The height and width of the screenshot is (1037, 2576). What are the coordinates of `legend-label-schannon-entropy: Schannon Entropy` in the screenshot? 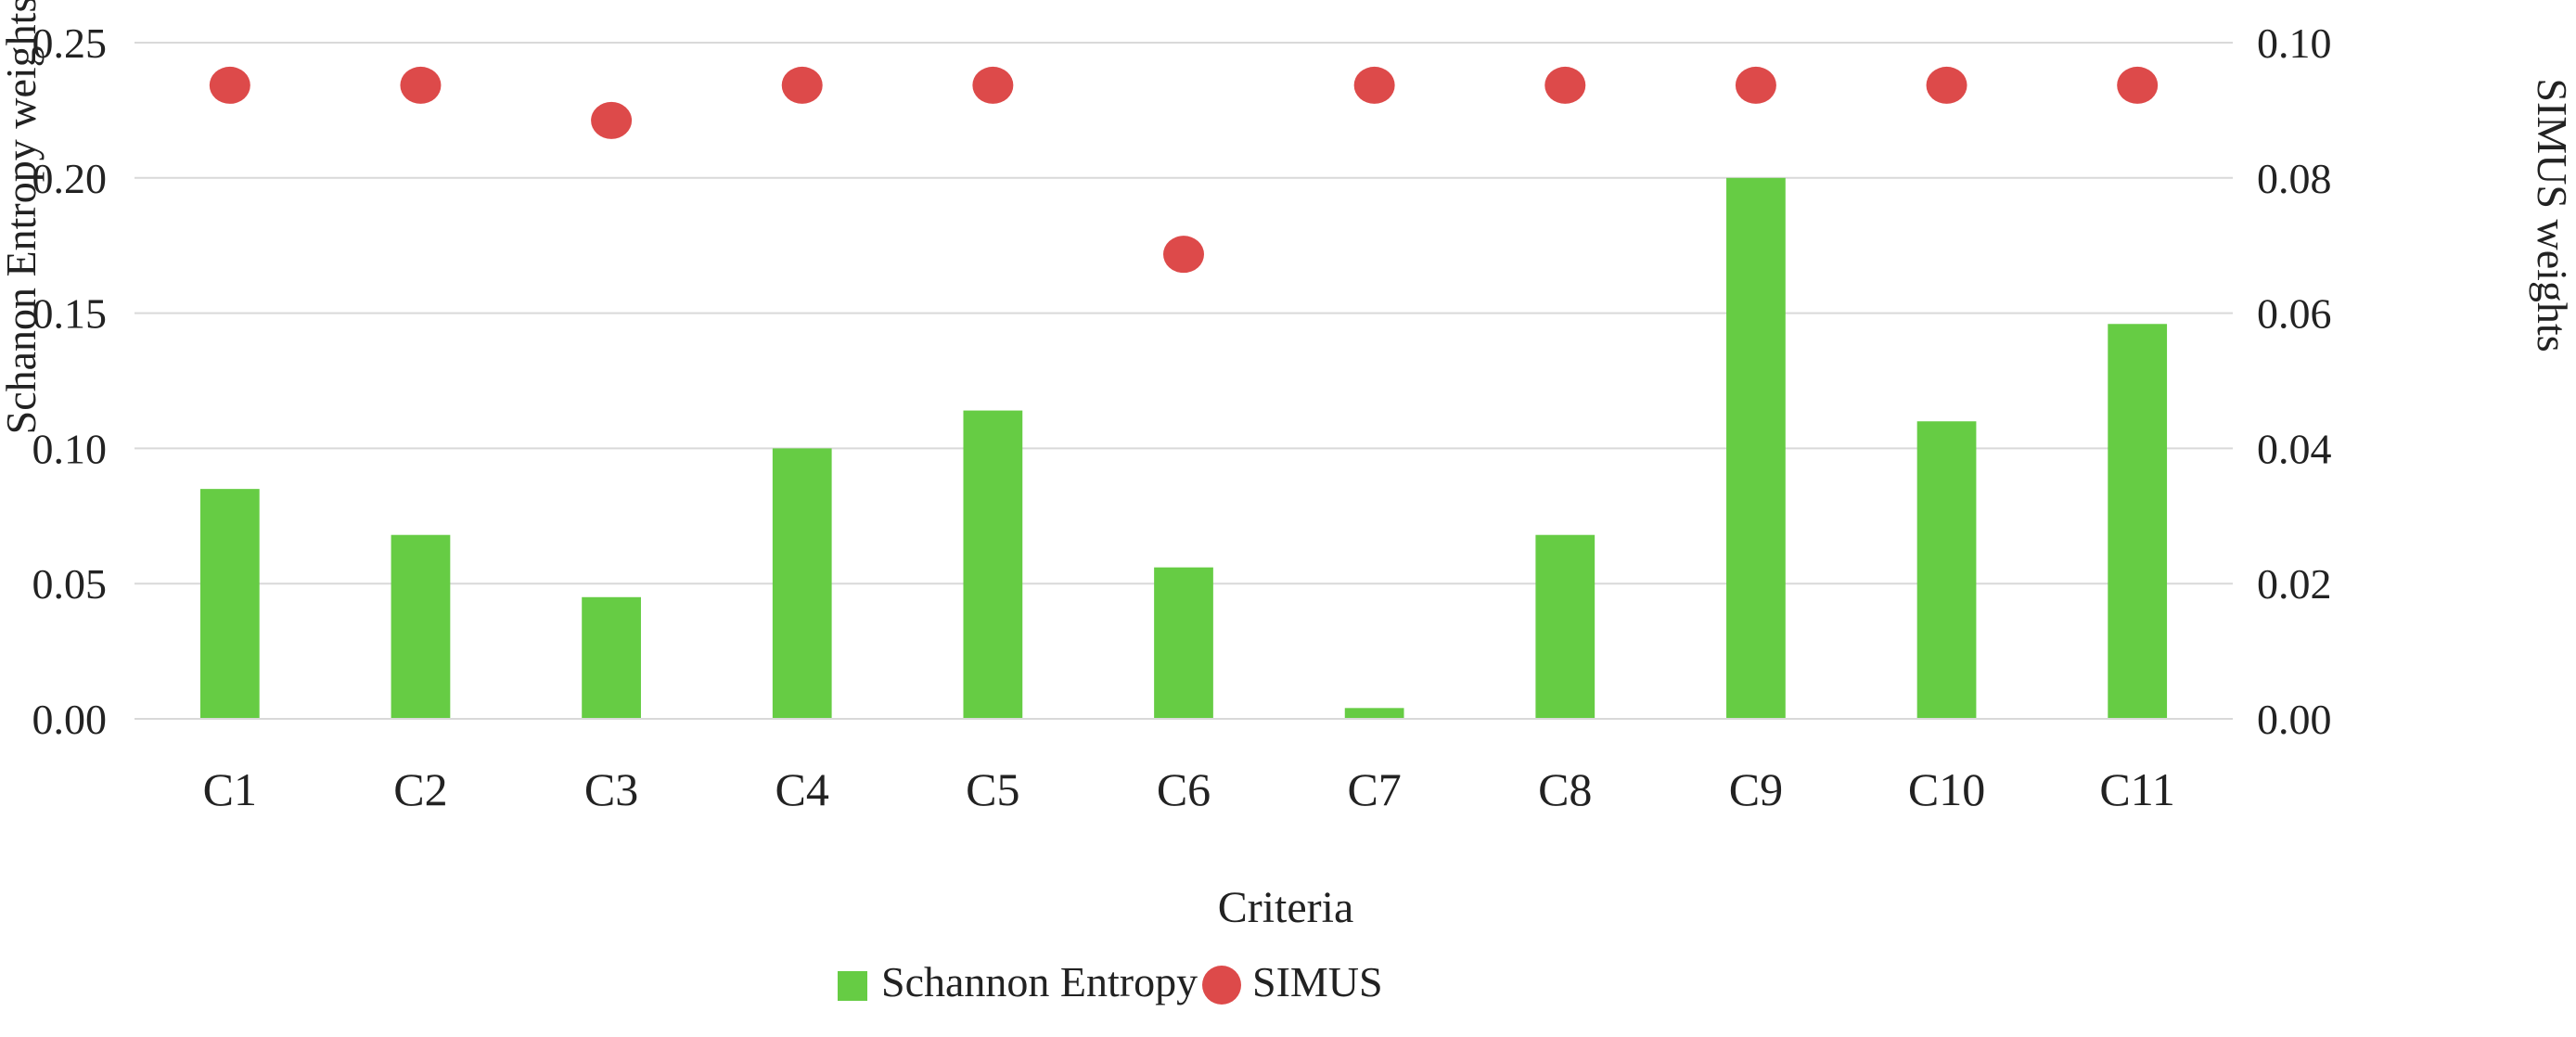 It's located at (1039, 981).